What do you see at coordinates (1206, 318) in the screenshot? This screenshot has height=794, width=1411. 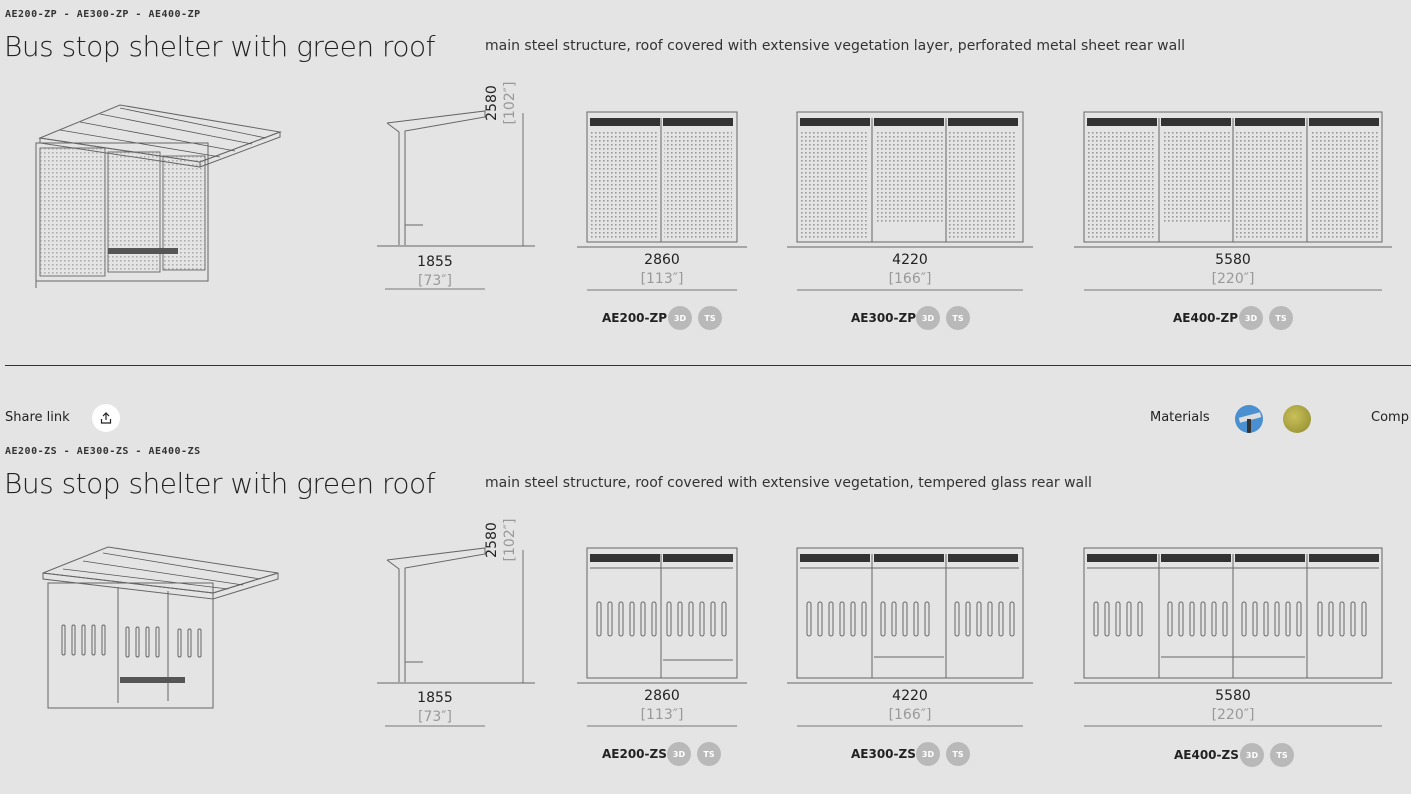 I see `model-name: AE400-ZP` at bounding box center [1206, 318].